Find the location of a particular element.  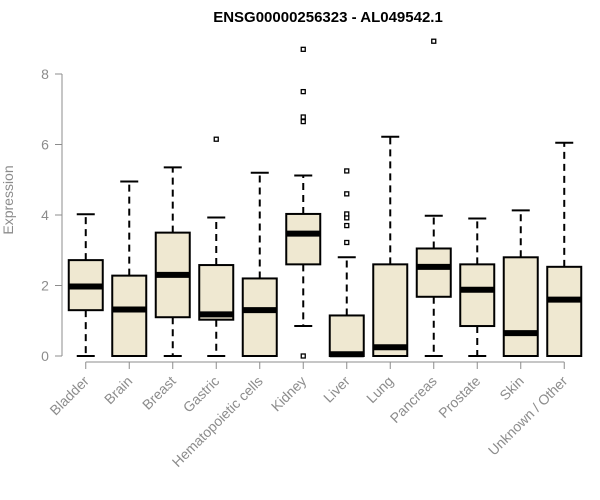

box-liver is located at coordinates (346, 263).